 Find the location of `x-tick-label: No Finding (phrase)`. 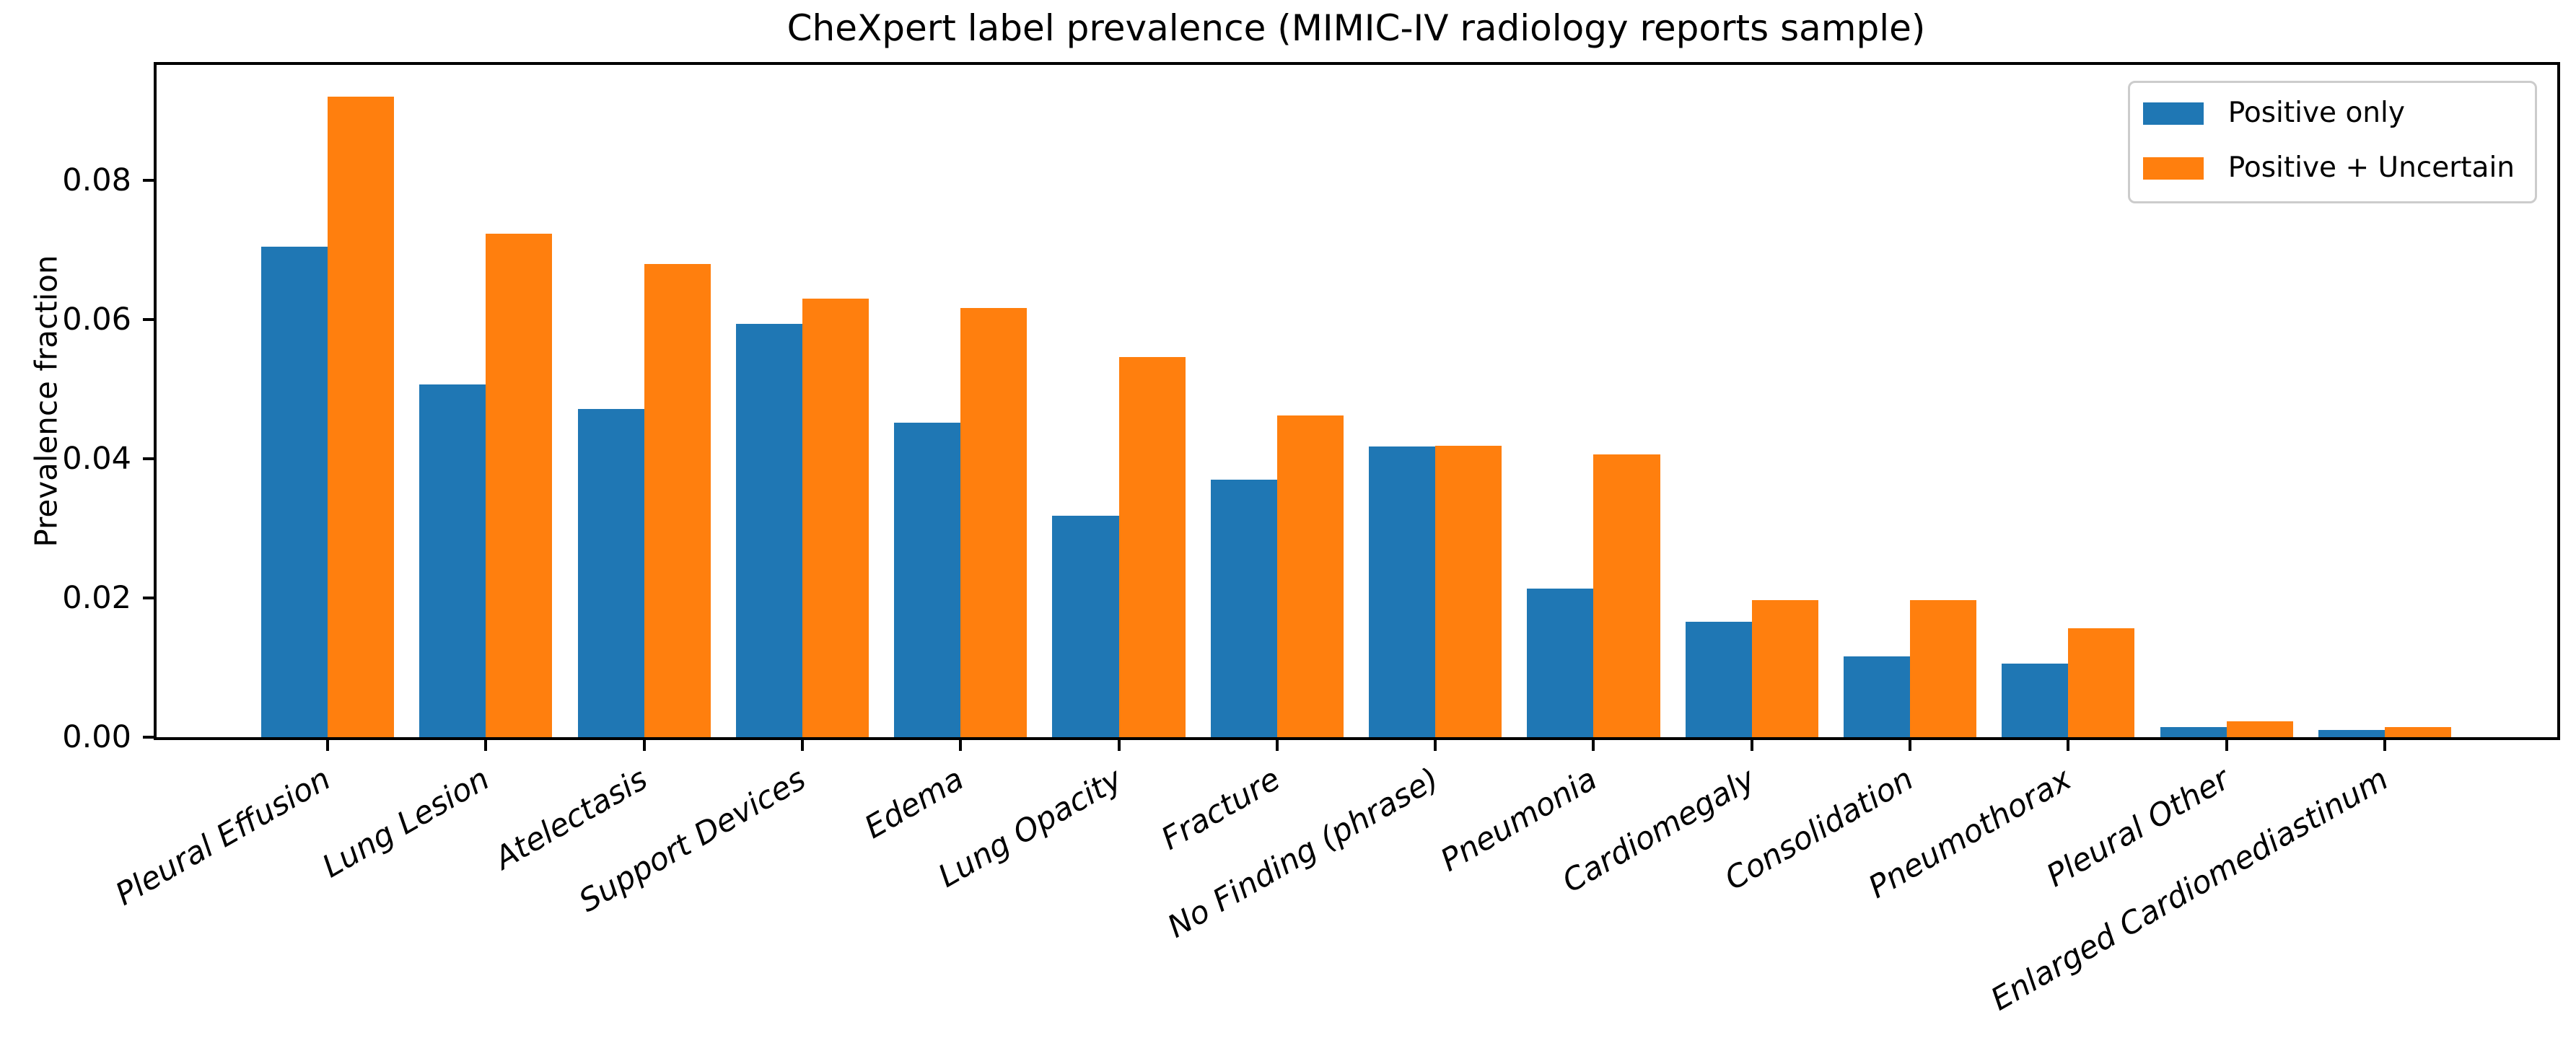

x-tick-label: No Finding (phrase) is located at coordinates (1303, 854).